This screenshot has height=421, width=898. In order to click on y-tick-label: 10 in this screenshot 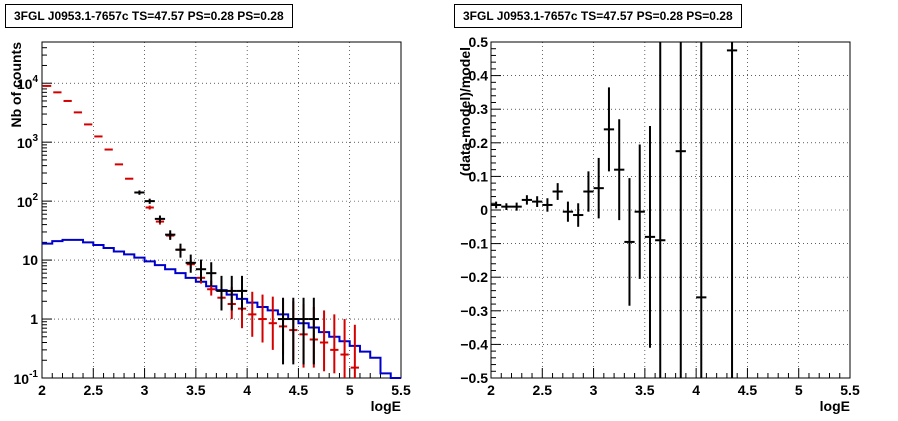, I will do `click(30, 260)`.